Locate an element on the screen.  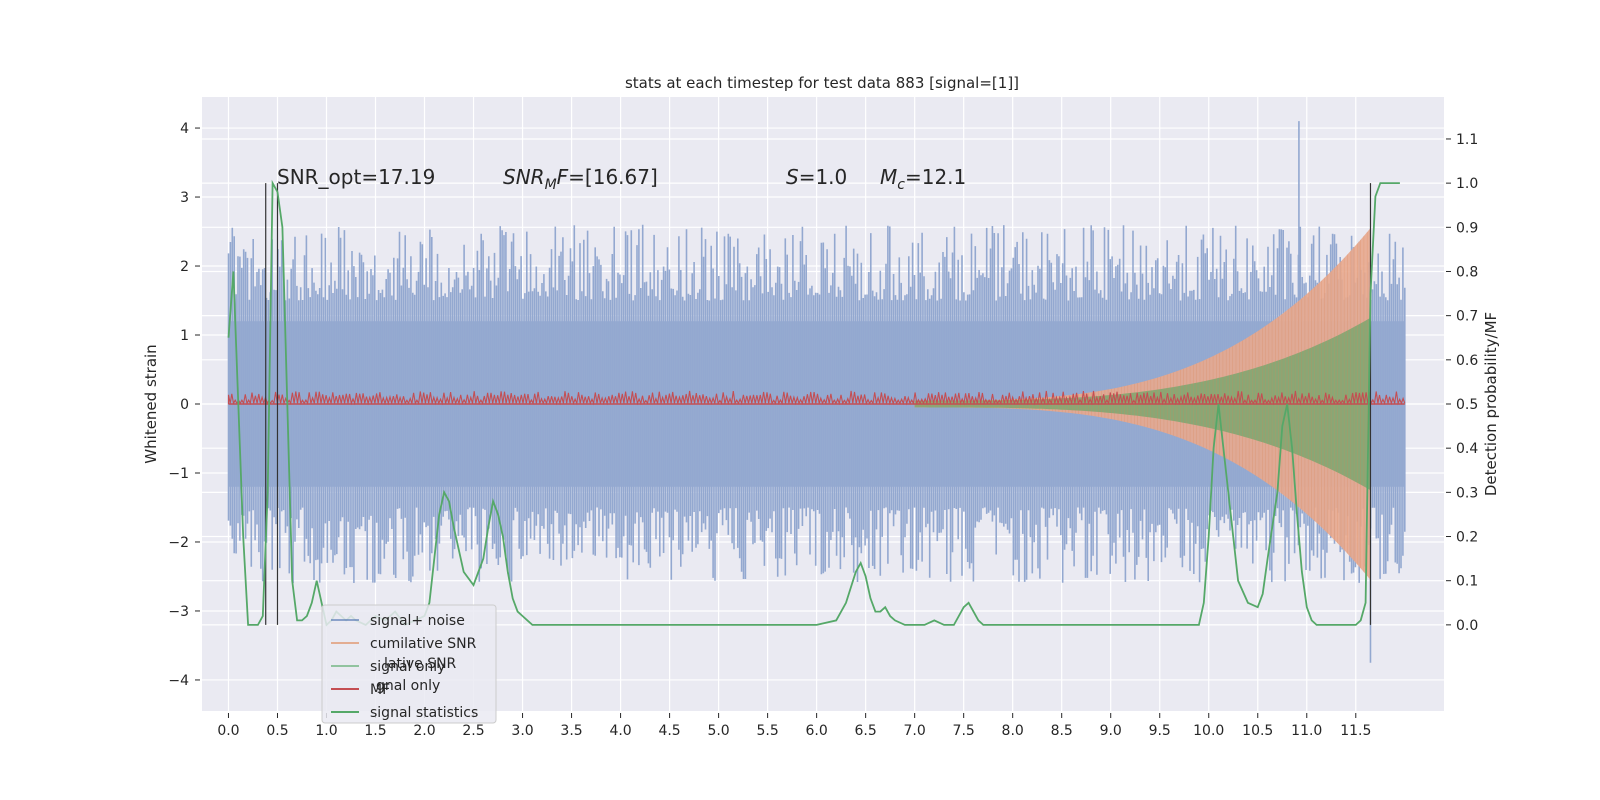
y-tick-label-right: 0.2 is located at coordinates (1467, 538).